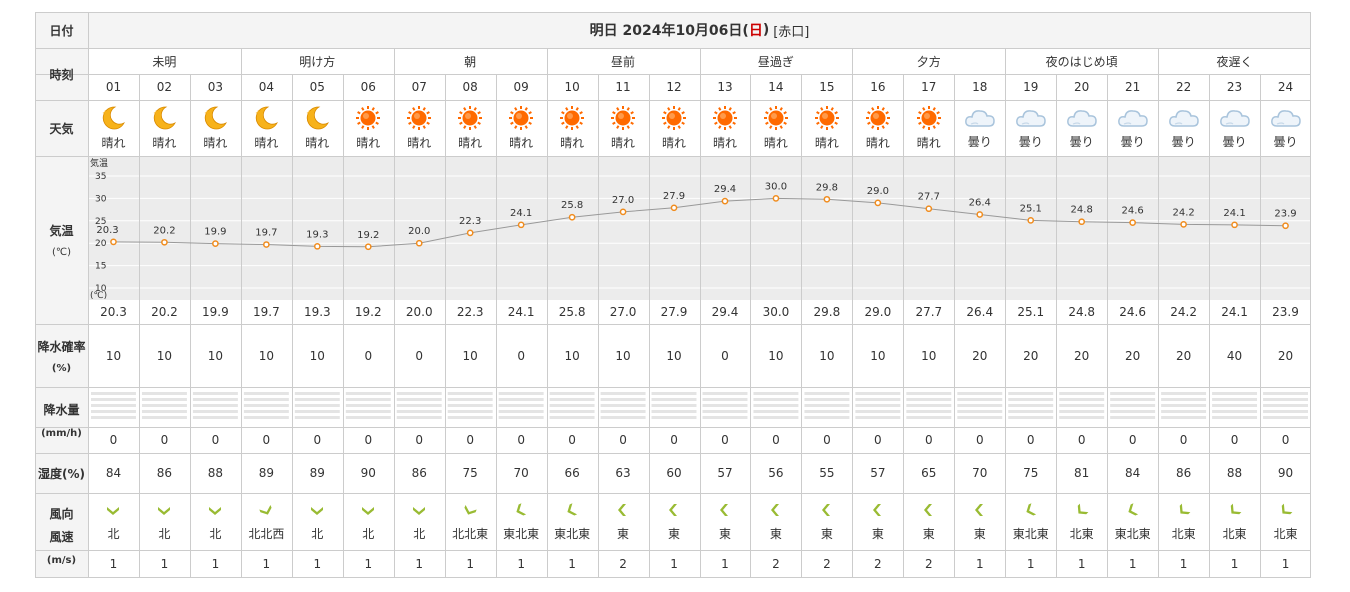 Image resolution: width=1350 pixels, height=592 pixels. What do you see at coordinates (317, 312) in the screenshot?
I see `temperature-cell: 19.3` at bounding box center [317, 312].